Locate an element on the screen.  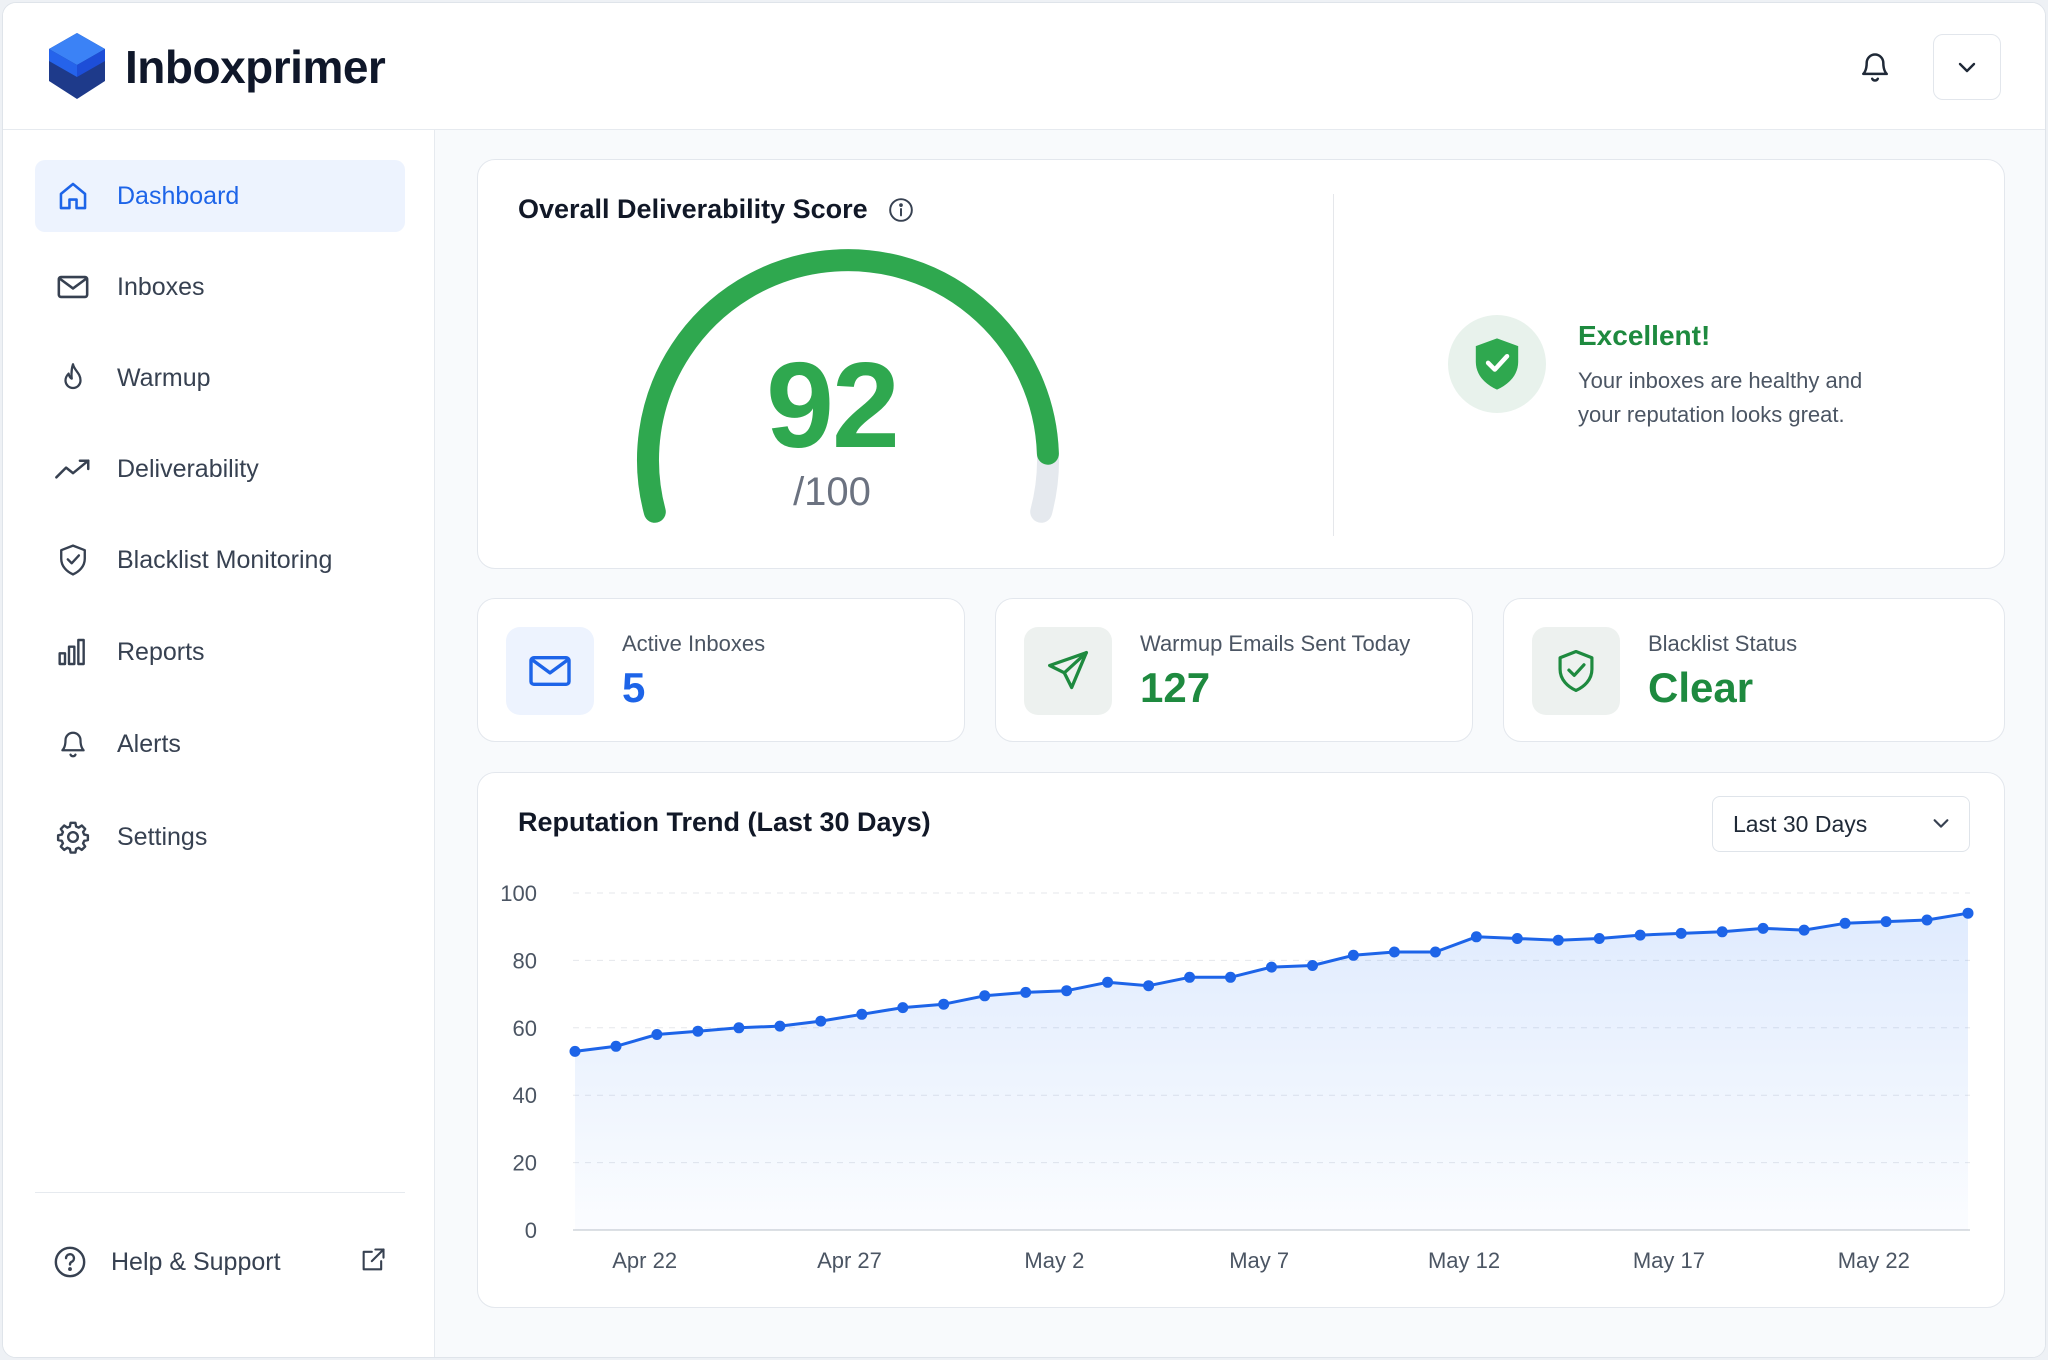
account-menu-button is located at coordinates (1967, 67).